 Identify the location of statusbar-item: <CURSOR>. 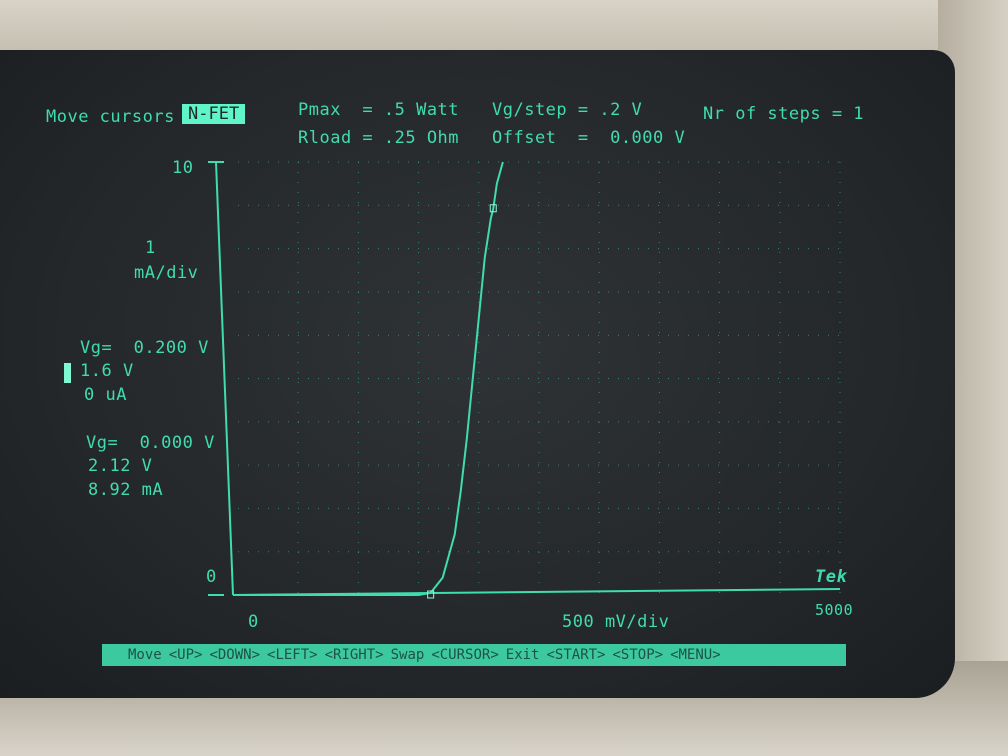
(465, 655).